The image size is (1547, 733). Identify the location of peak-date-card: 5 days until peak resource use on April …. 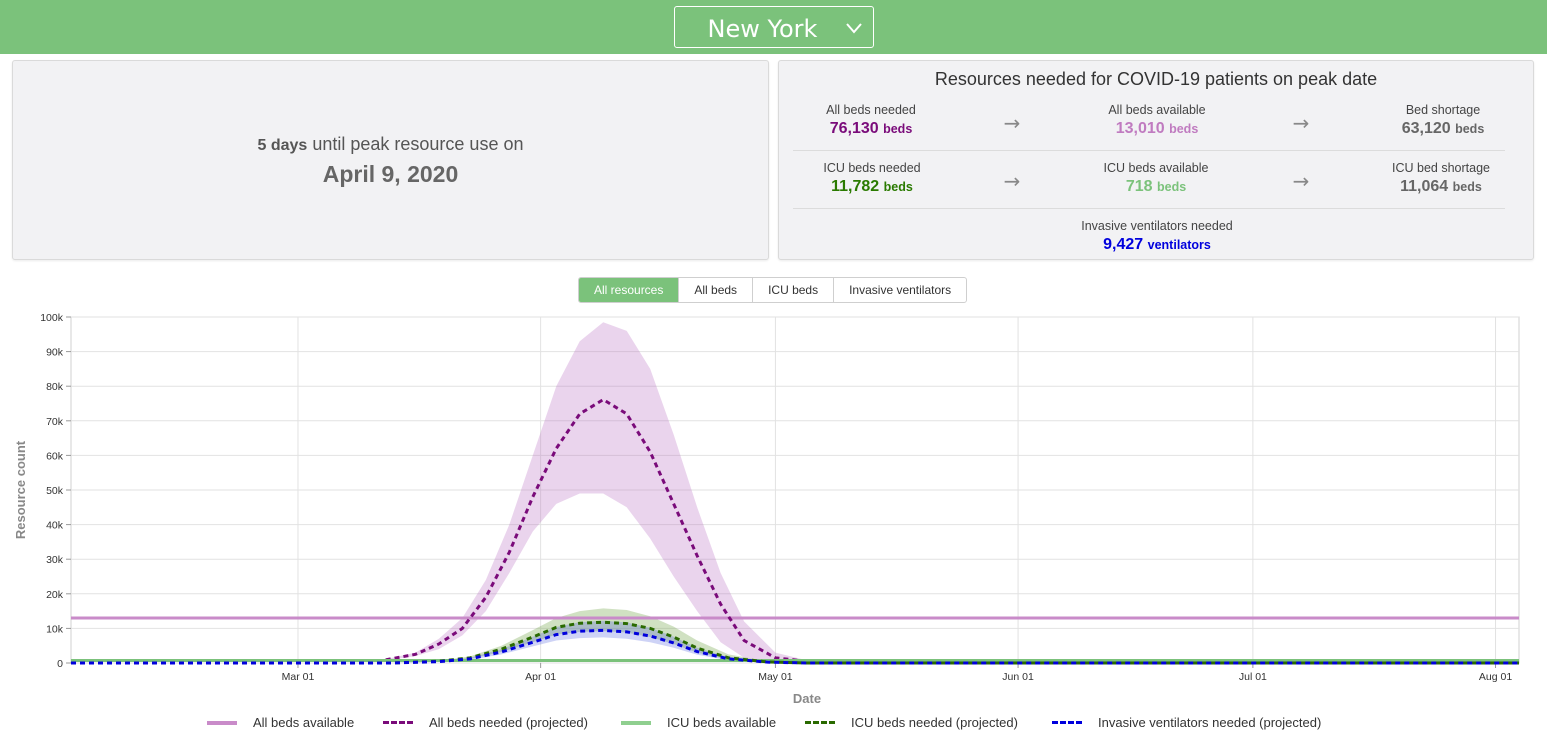
(390, 160).